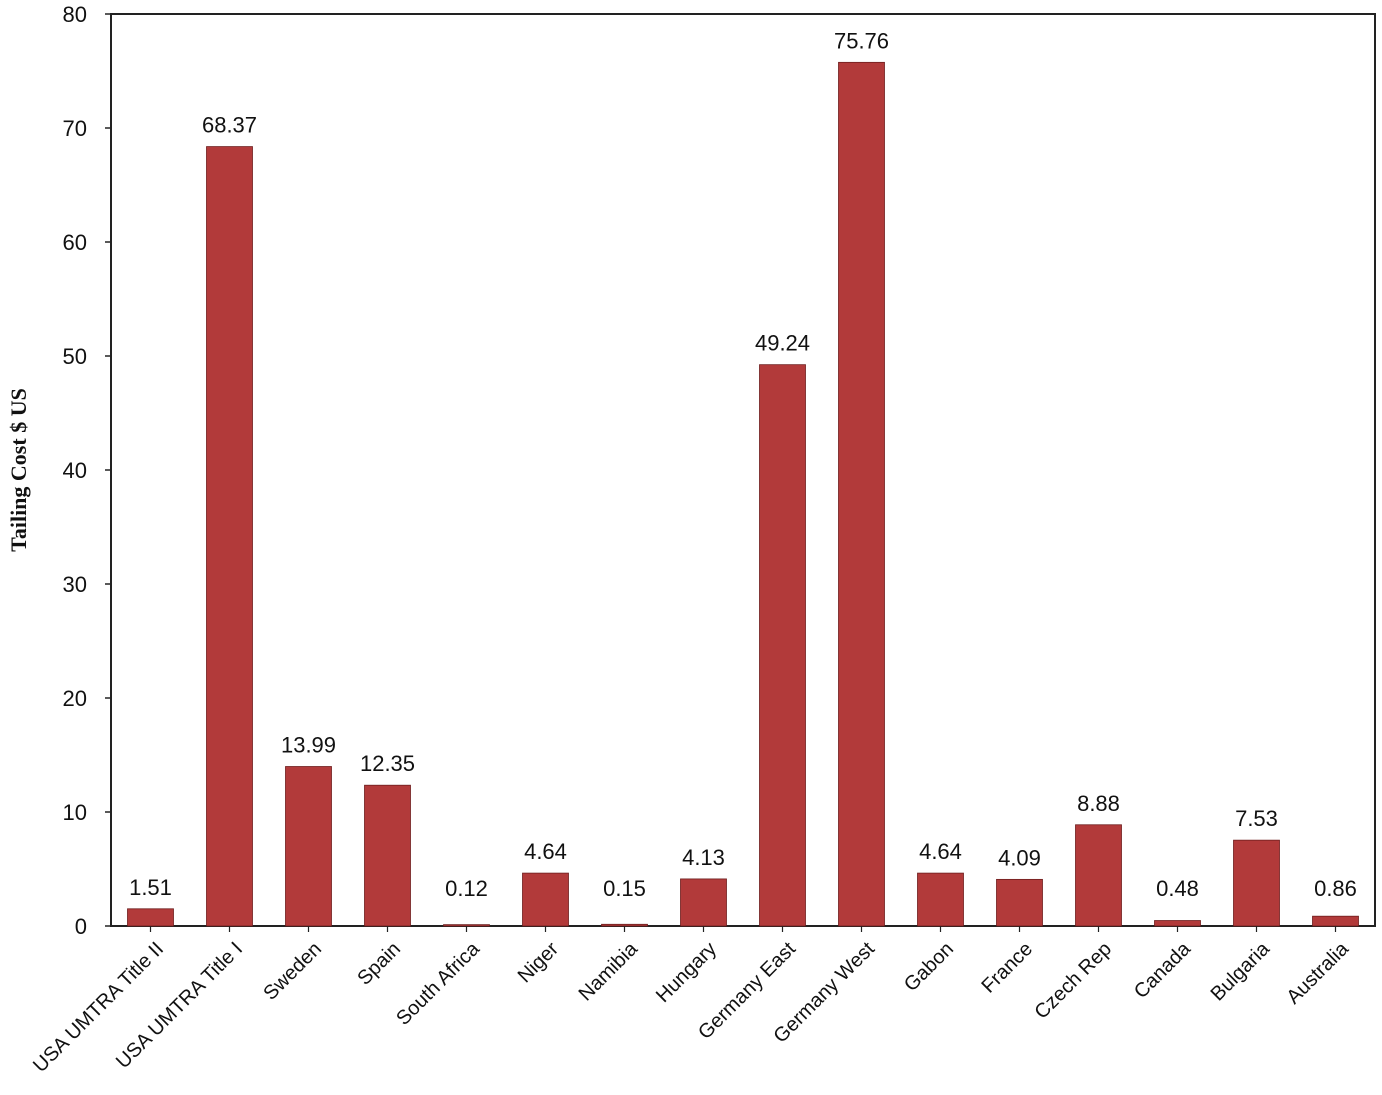 Image resolution: width=1382 pixels, height=1095 pixels. I want to click on y-tick-label: 10, so click(75, 812).